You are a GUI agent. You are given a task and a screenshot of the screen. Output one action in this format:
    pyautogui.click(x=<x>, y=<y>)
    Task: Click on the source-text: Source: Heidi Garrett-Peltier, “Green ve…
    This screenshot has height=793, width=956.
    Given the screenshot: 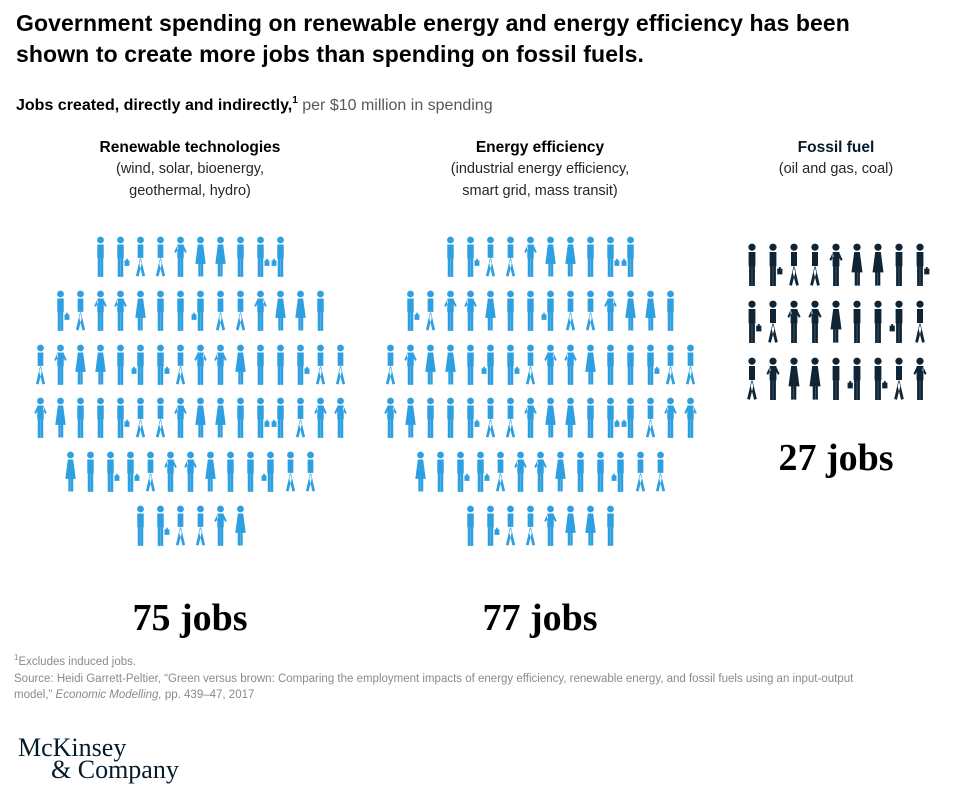 What is the action you would take?
    pyautogui.click(x=434, y=687)
    